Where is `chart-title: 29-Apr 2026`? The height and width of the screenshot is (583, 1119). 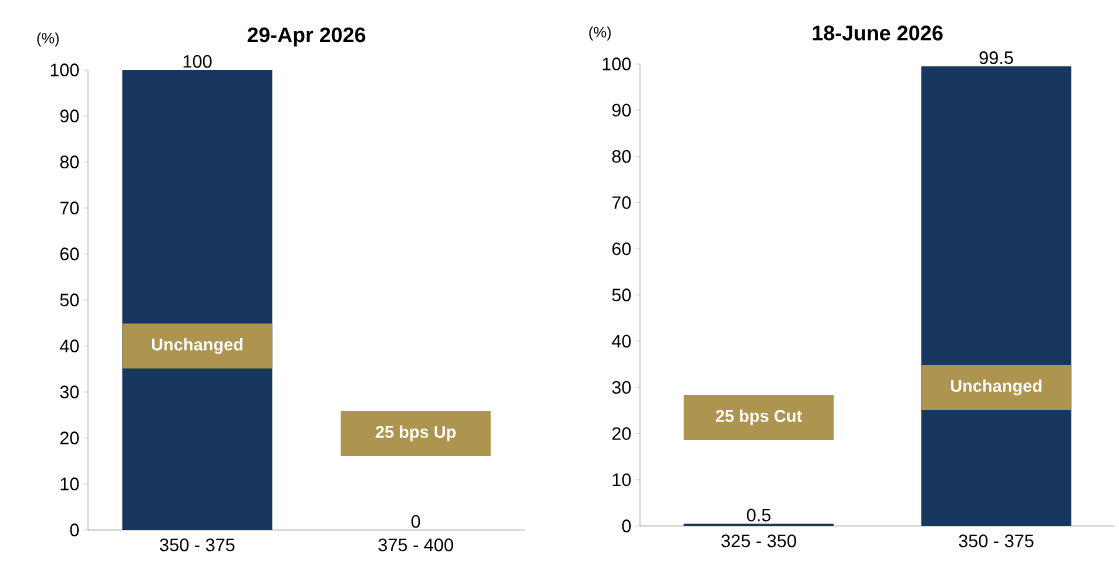
chart-title: 29-Apr 2026 is located at coordinates (306, 37).